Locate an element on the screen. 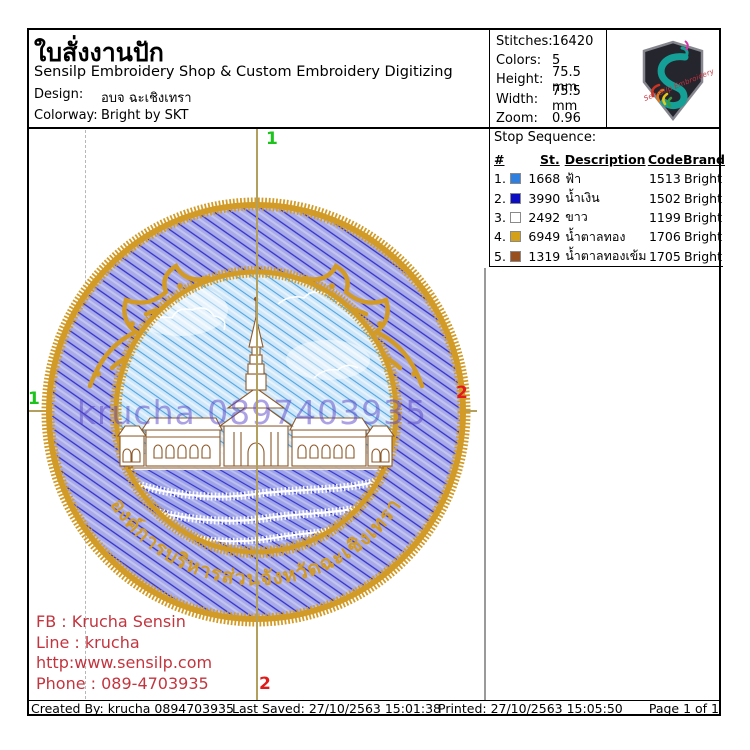 Image resolution: width=750 pixels, height=750 pixels. seq-row: 4. 6949 น้ำตาลทอง 1706 Bright is located at coordinates (608, 236).